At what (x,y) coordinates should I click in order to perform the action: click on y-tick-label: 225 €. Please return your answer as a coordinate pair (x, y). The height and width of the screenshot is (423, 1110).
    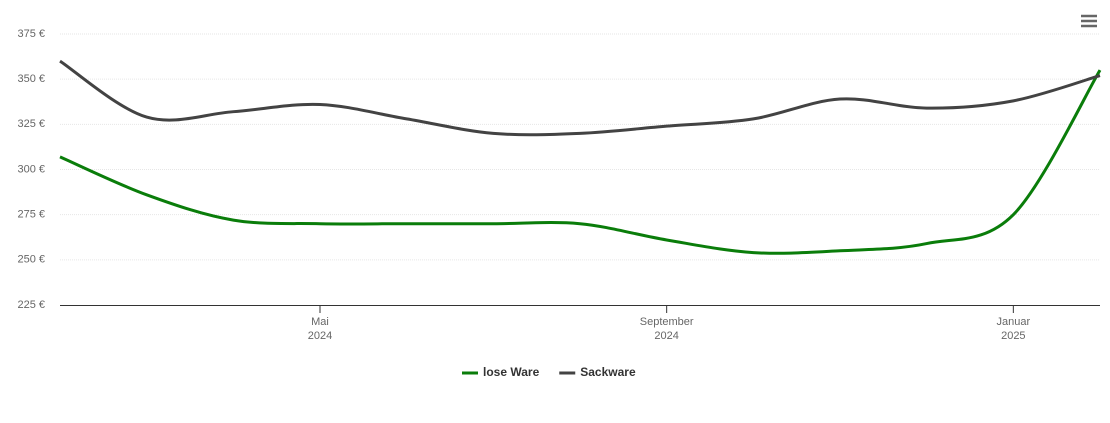
    Looking at the image, I should click on (31, 305).